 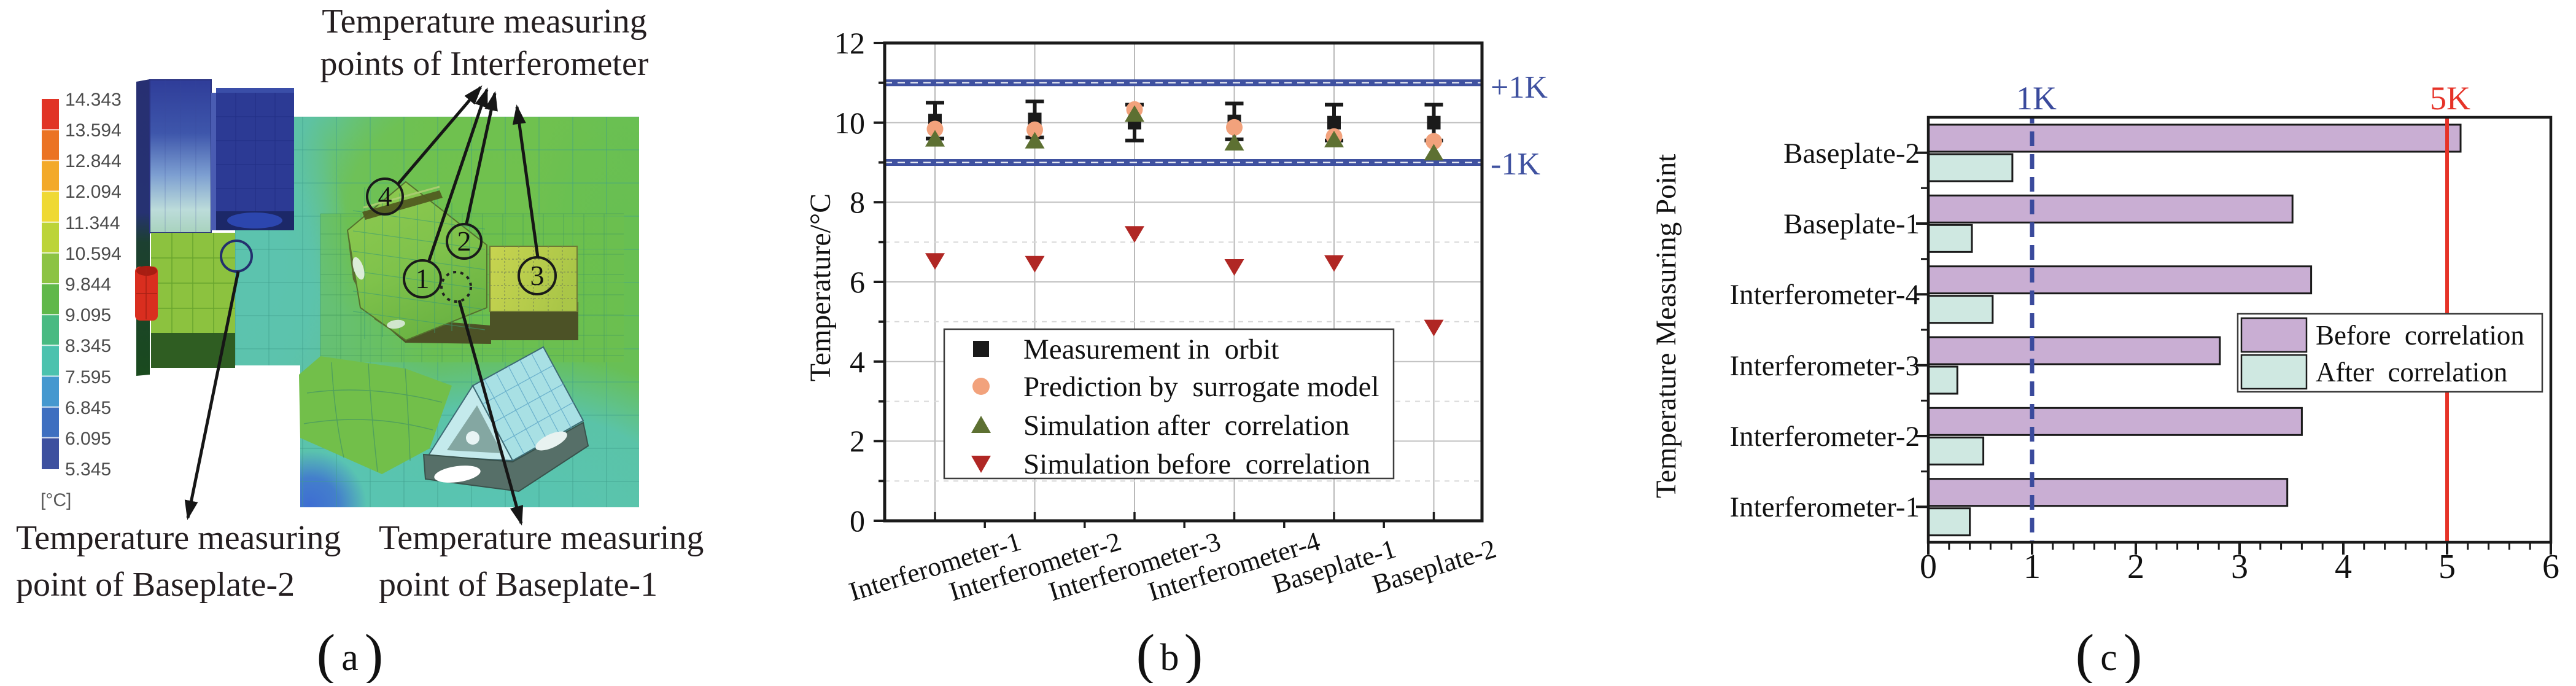 What do you see at coordinates (1824, 507) in the screenshot?
I see `svg-text: Interferometer-1` at bounding box center [1824, 507].